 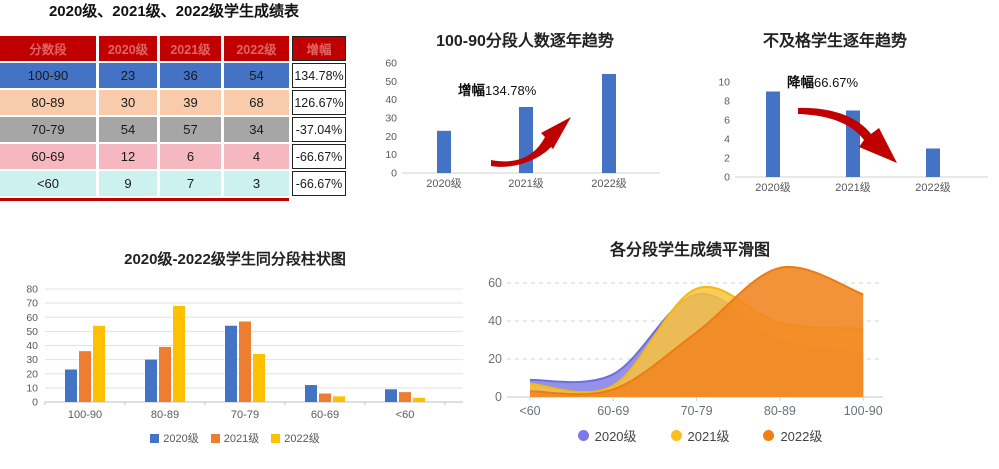 What do you see at coordinates (511, 90) in the screenshot?
I see `annotation-value: 134.78%` at bounding box center [511, 90].